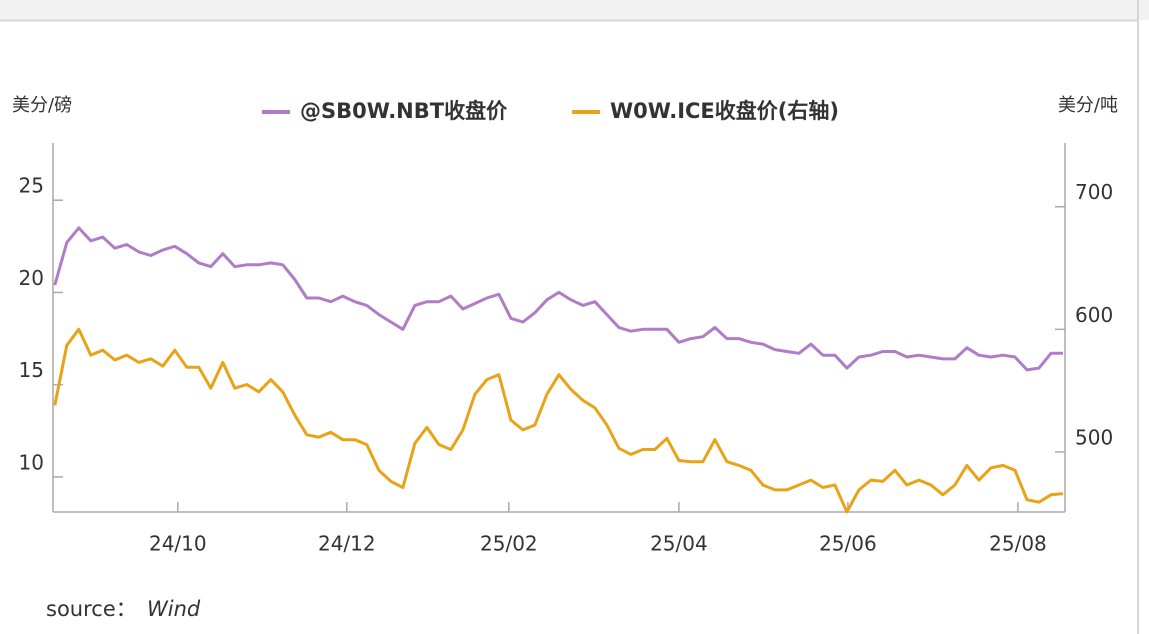 The image size is (1149, 634). I want to click on x-tick-label: 24/12, so click(347, 544).